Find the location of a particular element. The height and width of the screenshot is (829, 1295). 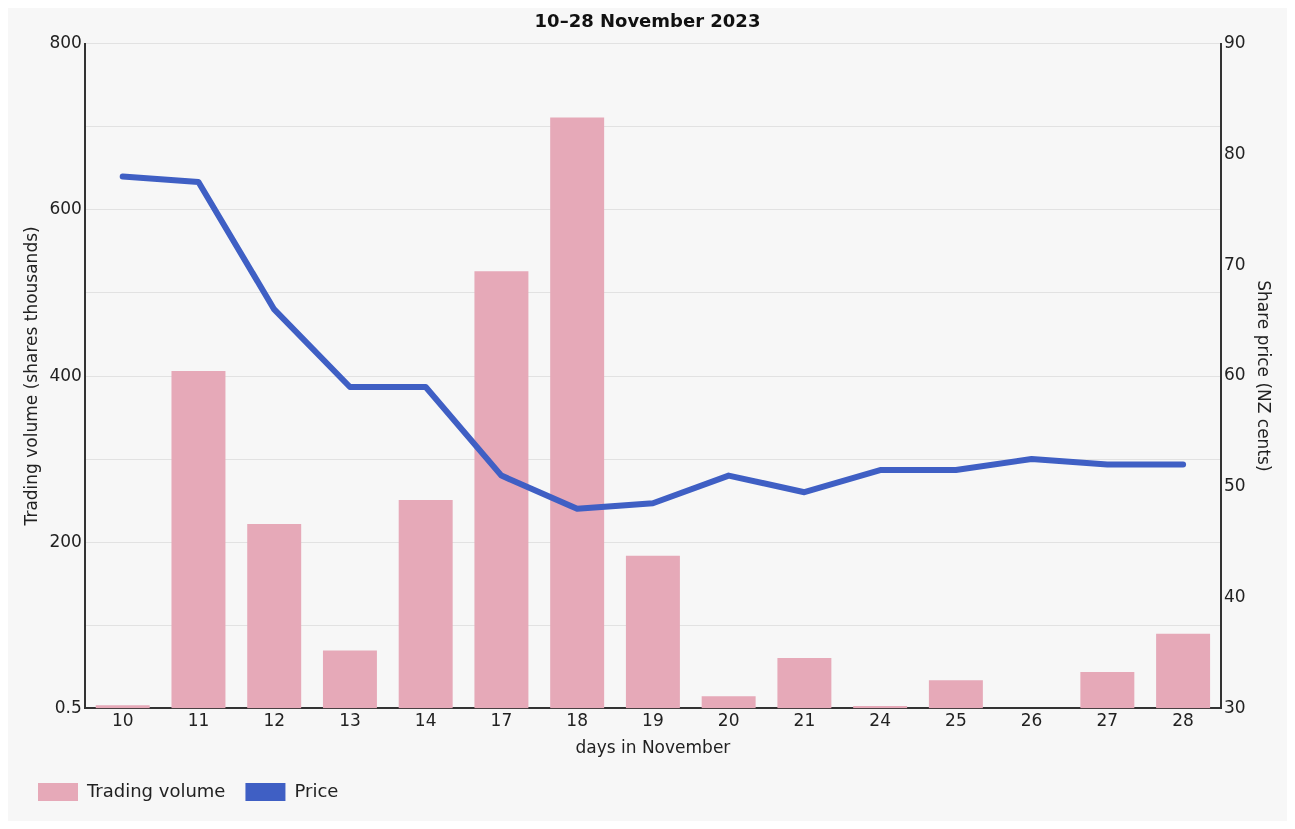

y-tick-label: 600 is located at coordinates (65, 208).